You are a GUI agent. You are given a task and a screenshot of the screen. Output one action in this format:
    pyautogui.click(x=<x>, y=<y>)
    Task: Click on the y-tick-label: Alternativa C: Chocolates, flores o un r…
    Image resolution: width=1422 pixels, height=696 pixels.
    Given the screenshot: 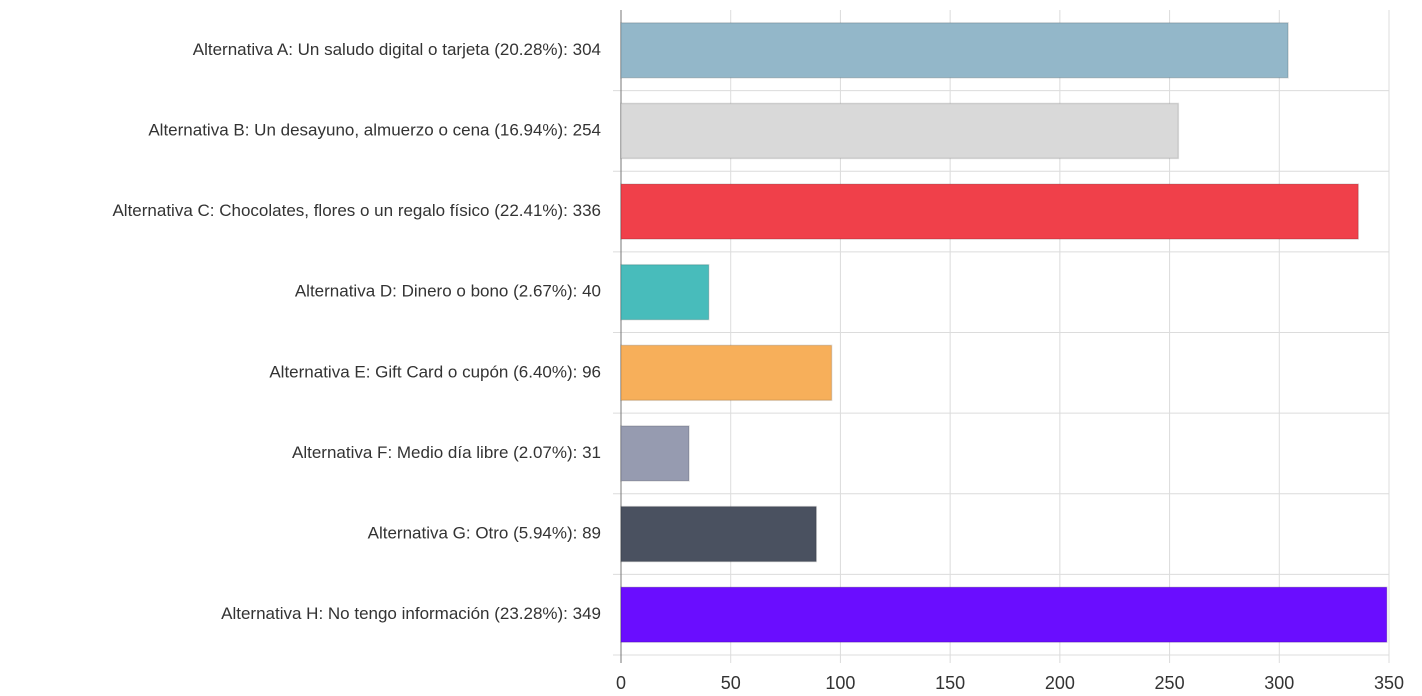 What is the action you would take?
    pyautogui.click(x=356, y=210)
    